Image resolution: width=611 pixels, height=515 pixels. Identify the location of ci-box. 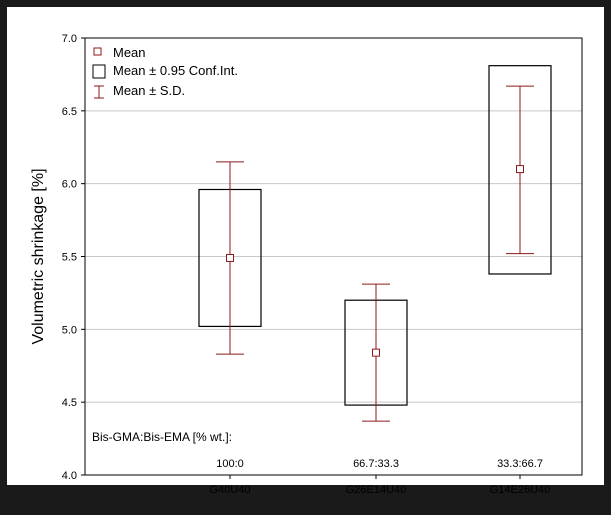
(520, 170).